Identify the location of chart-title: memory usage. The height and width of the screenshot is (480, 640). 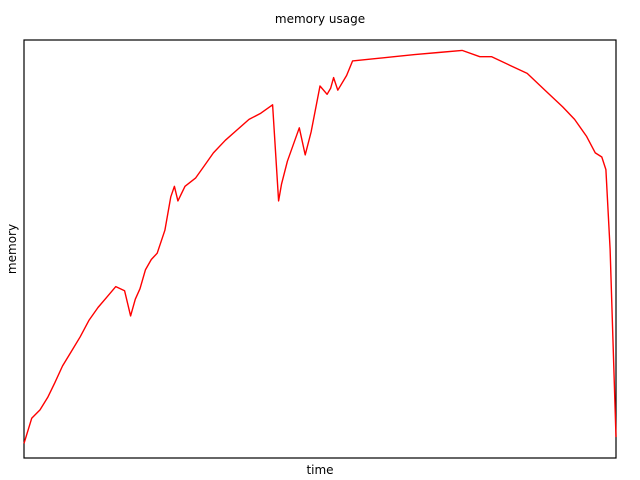
(320, 19).